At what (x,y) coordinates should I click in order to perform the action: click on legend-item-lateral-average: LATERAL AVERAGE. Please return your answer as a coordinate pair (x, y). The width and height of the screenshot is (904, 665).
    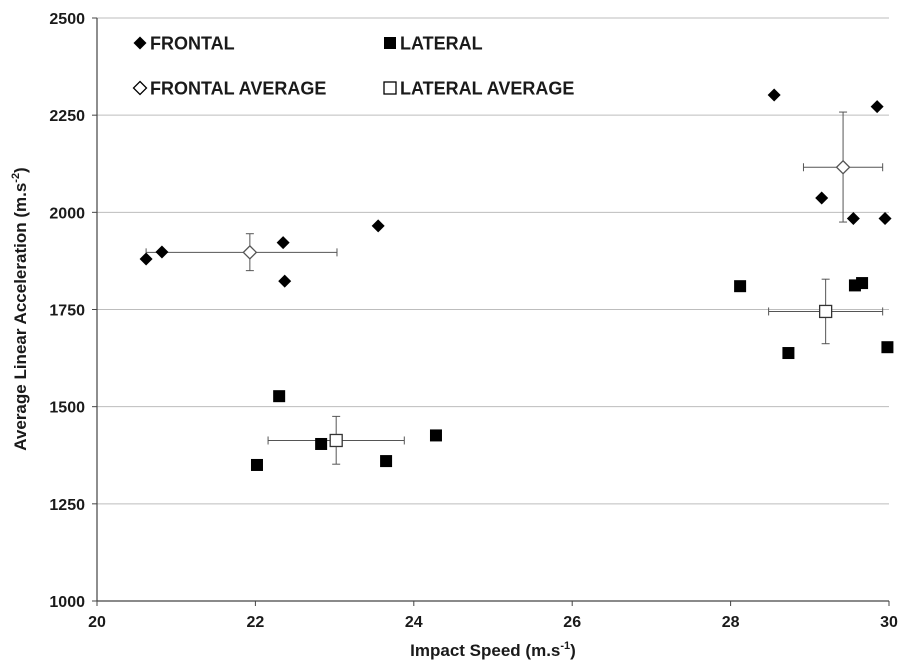
    Looking at the image, I should click on (478, 89).